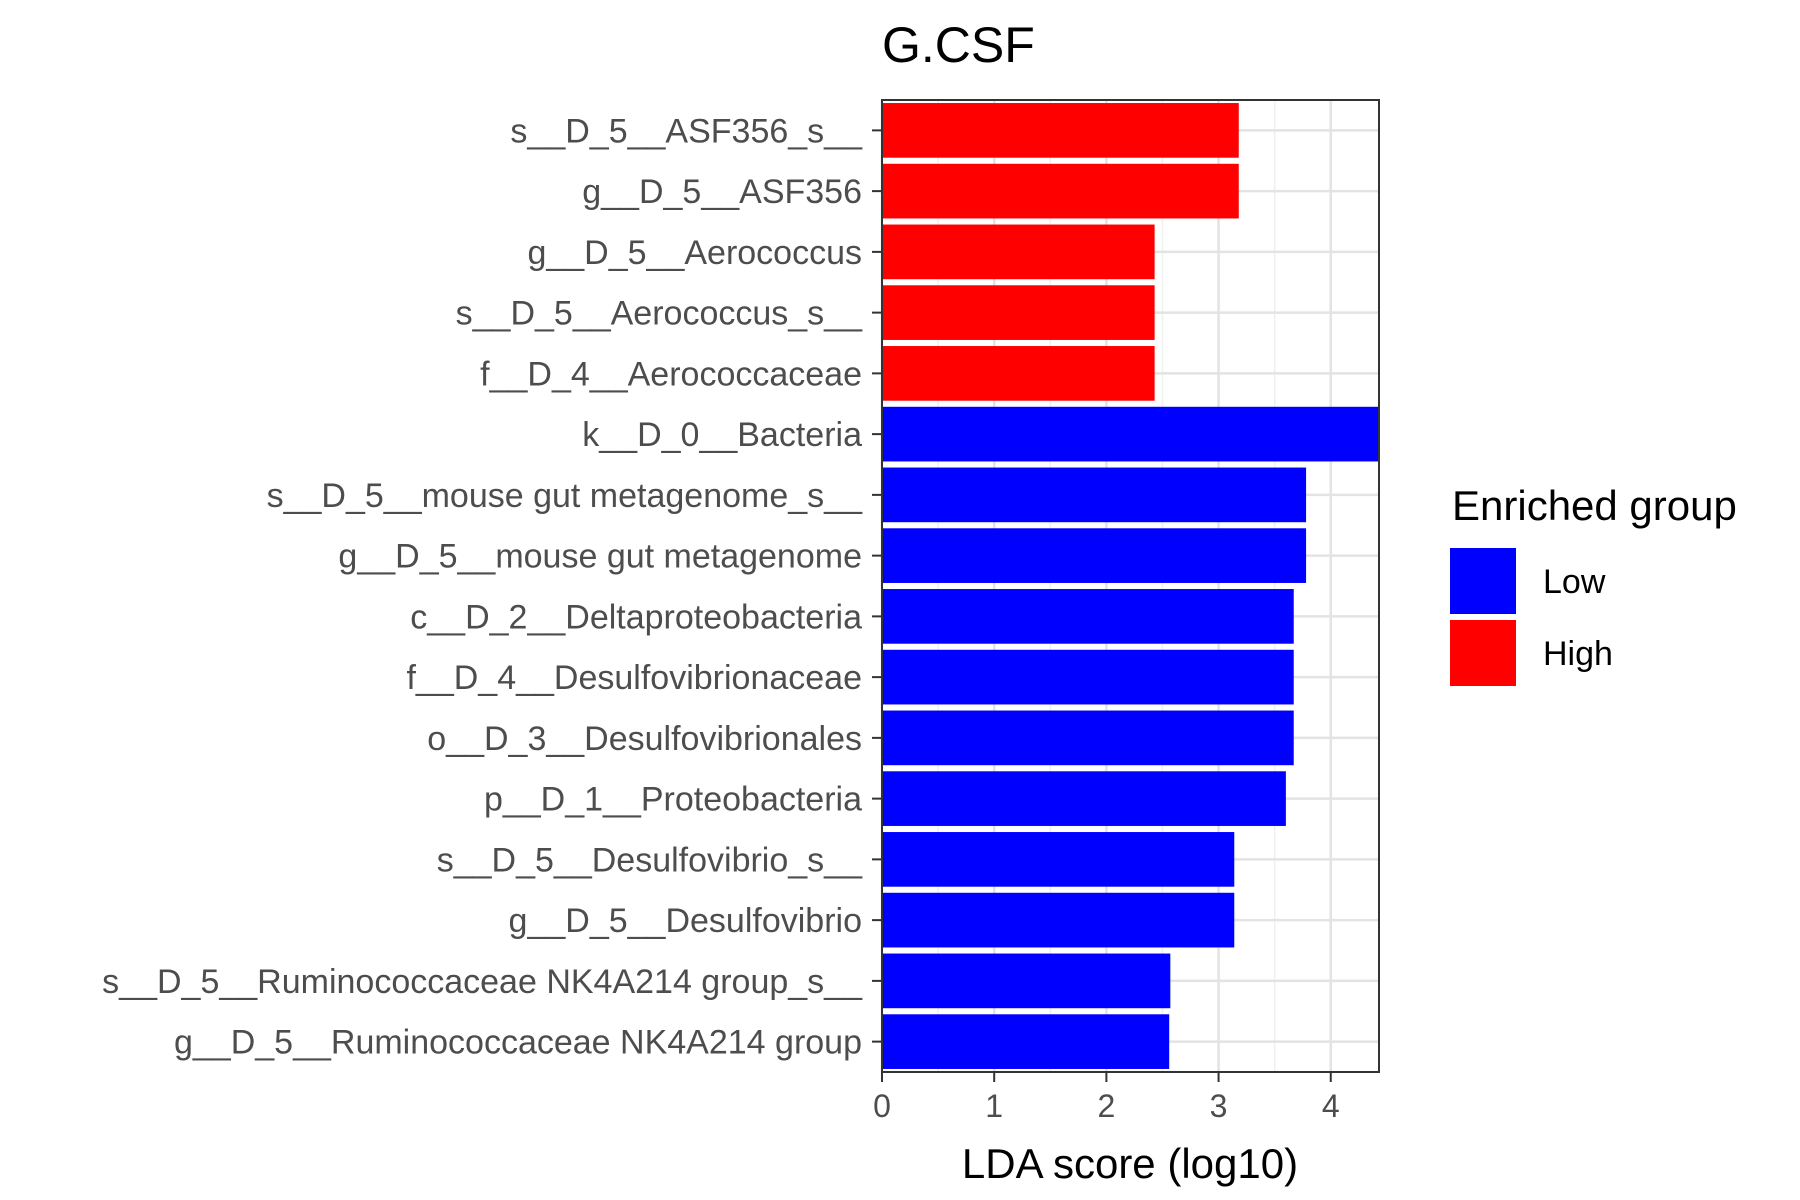 The width and height of the screenshot is (1800, 1200). Describe the element at coordinates (1130, 1163) in the screenshot. I see `x-axis-title: LDA score (log10)` at that location.